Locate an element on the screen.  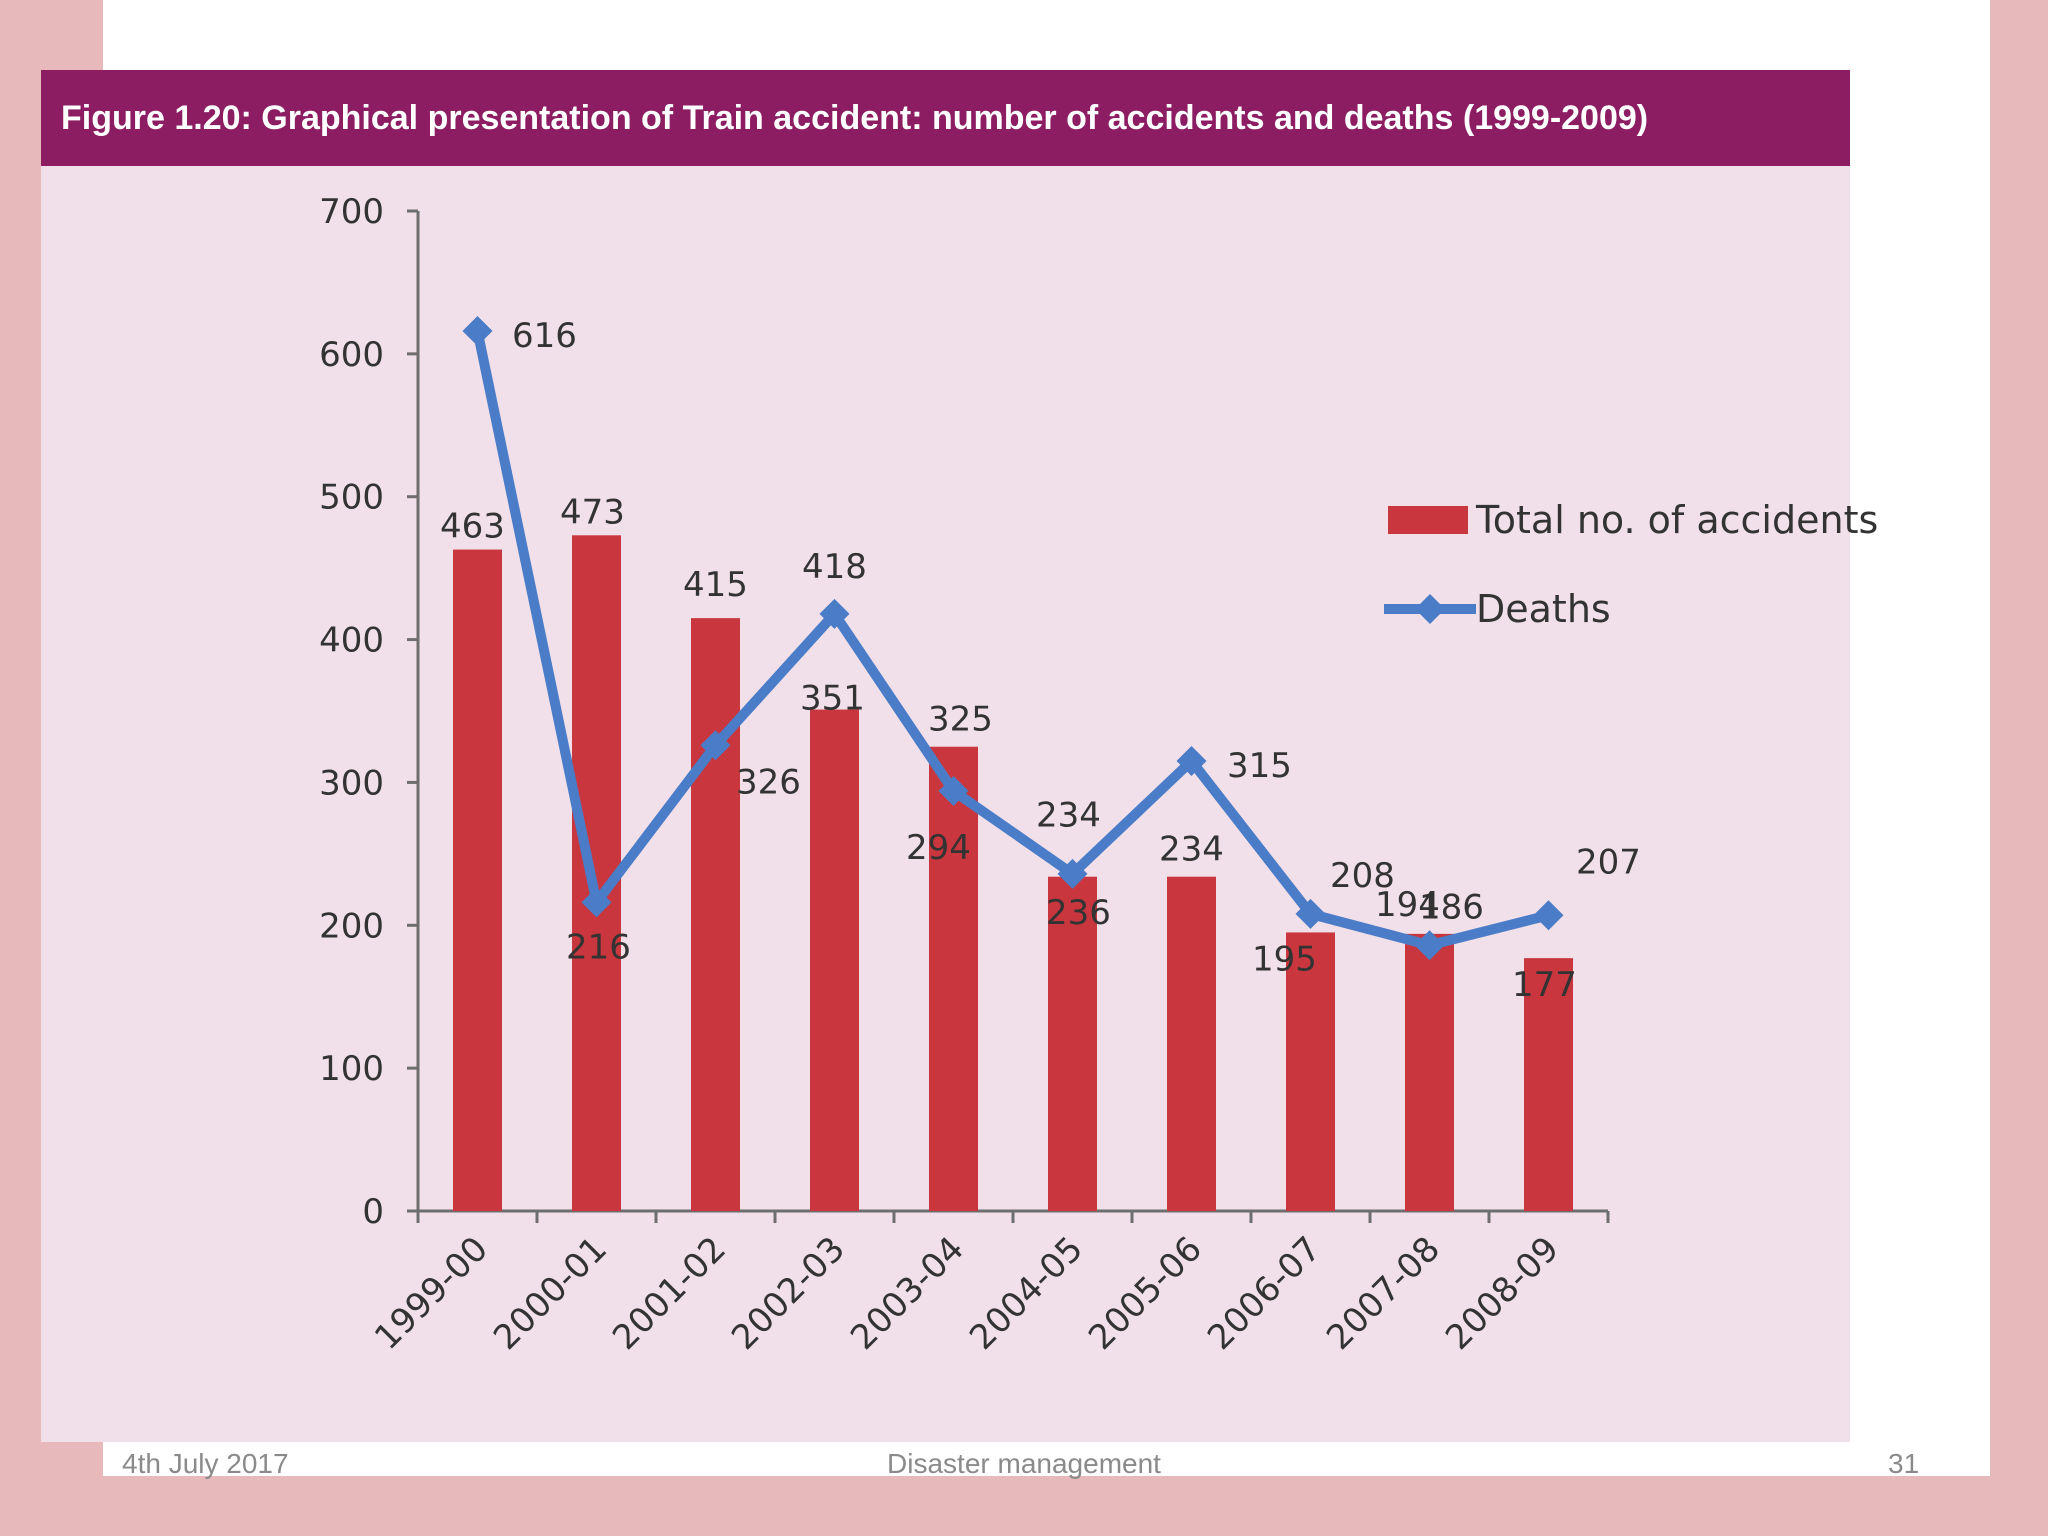
y-tick-label: 300 is located at coordinates (351, 783).